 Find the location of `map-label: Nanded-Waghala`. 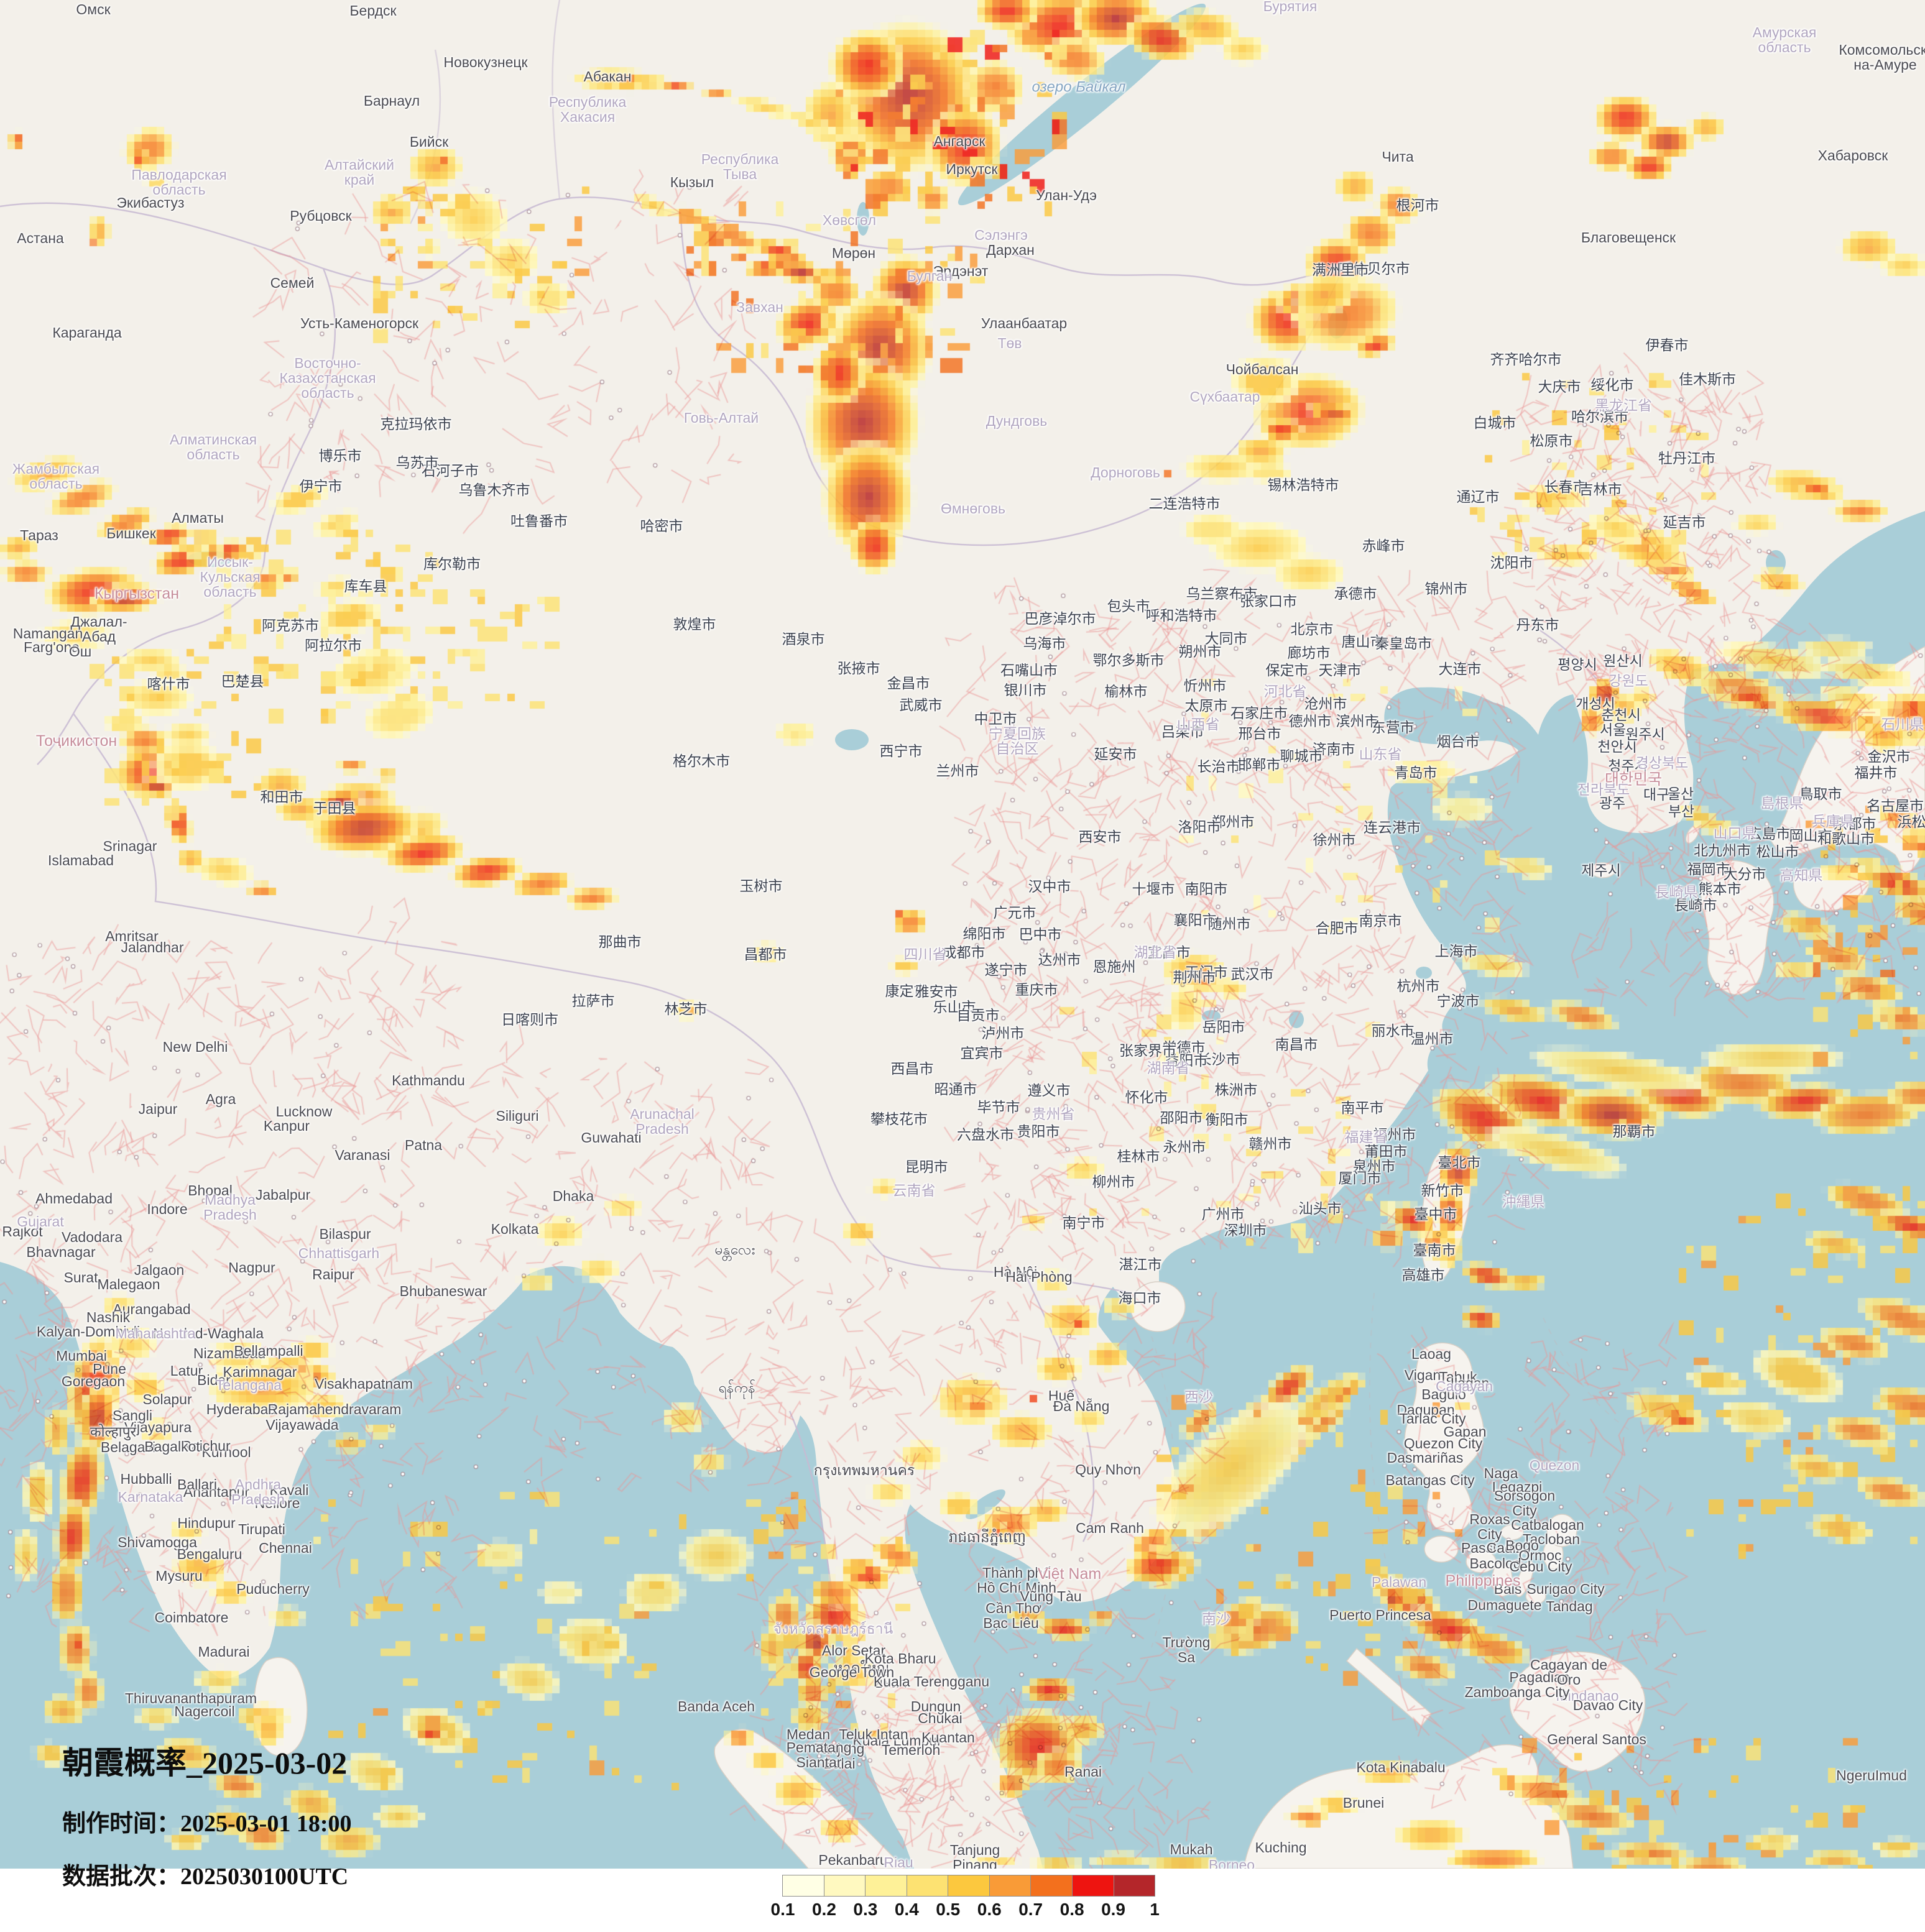

map-label: Nanded-Waghala is located at coordinates (208, 1333).